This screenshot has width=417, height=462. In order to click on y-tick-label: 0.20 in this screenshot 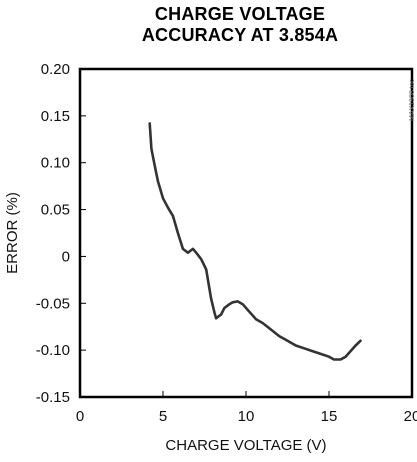, I will do `click(55, 69)`.